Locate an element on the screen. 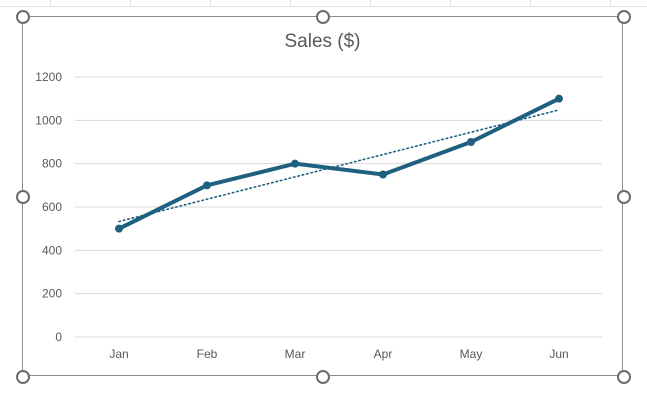 The width and height of the screenshot is (647, 402). resize-handle-bottom-left is located at coordinates (23, 377).